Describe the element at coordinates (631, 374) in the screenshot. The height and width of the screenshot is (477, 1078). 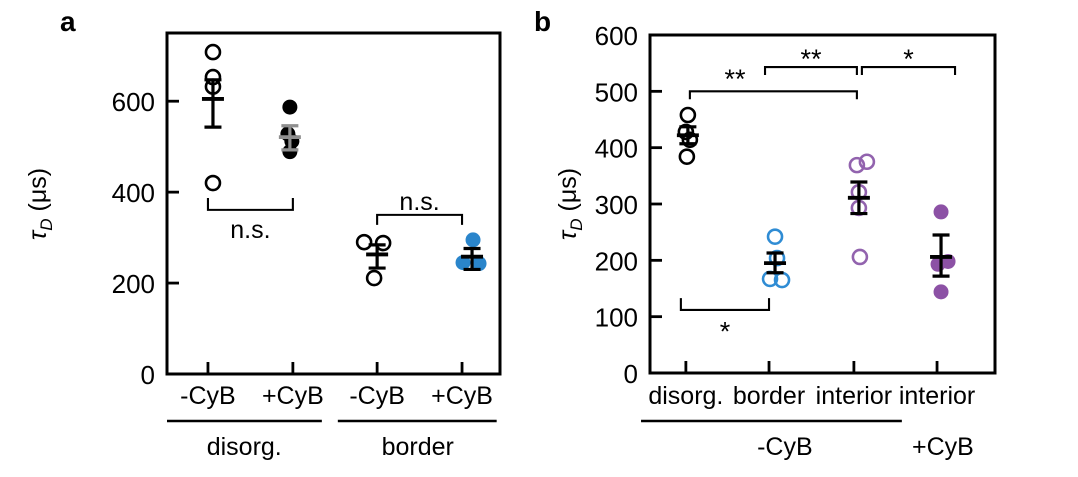
I see `panel-b-y-tick-label: 0` at that location.